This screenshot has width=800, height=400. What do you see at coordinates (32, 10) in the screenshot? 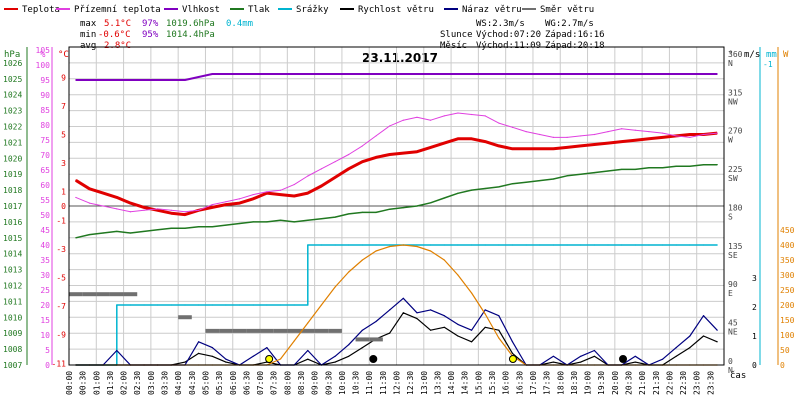
I see `legend-item: Teplota` at bounding box center [32, 10].